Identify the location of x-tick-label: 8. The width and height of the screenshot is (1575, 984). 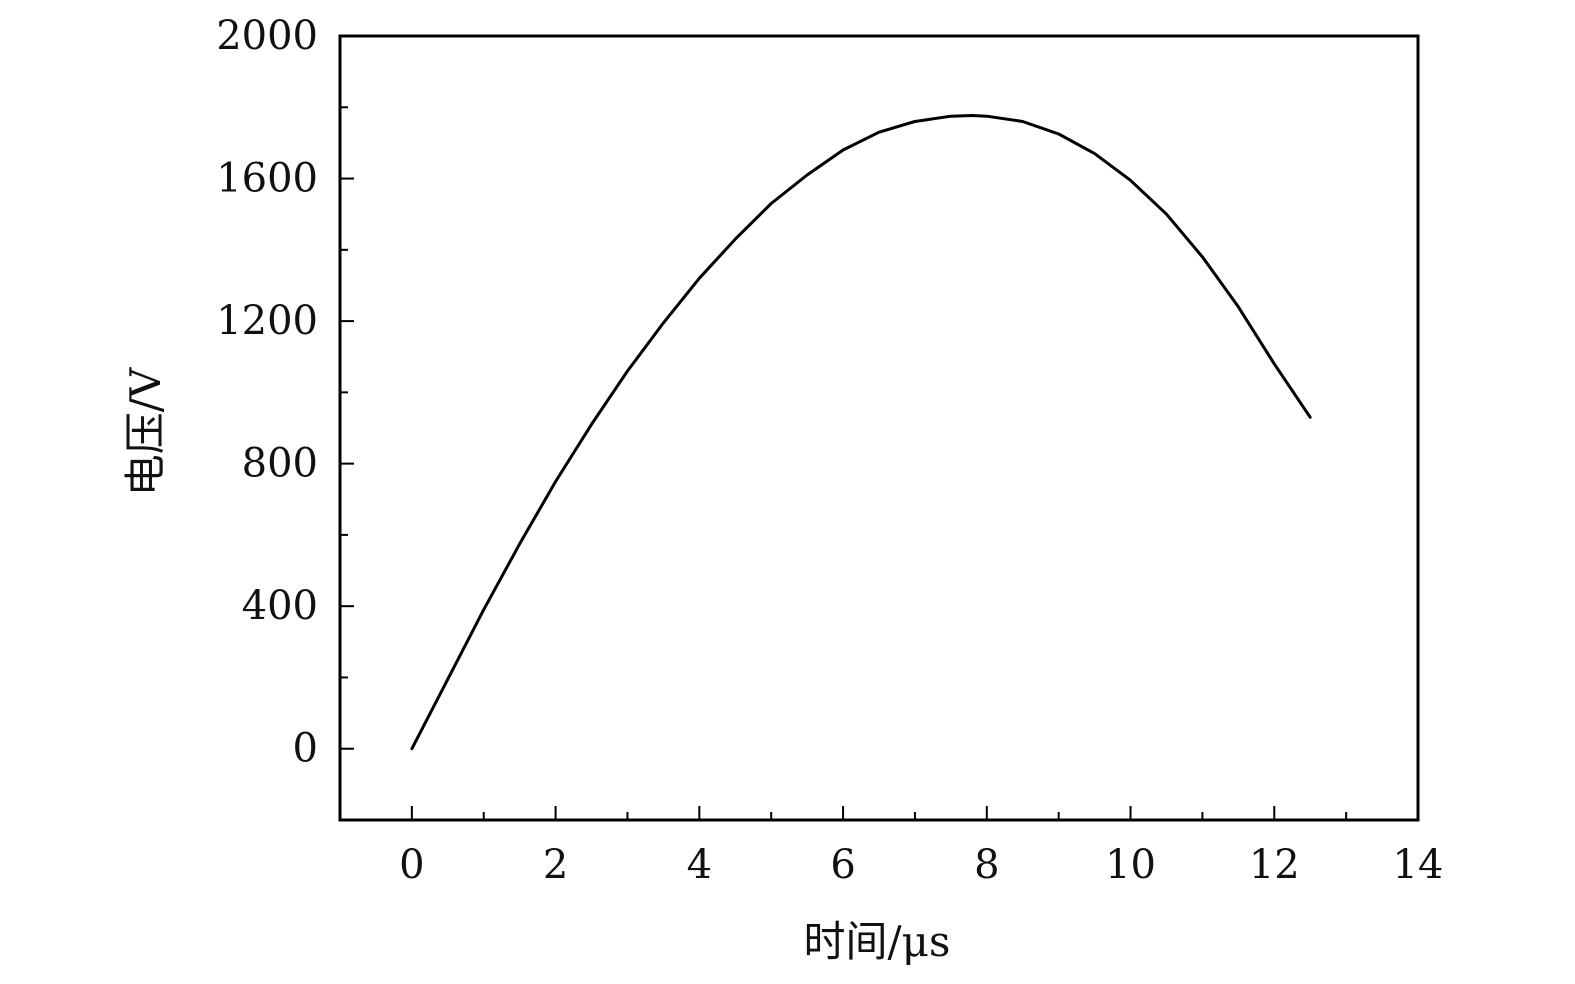
(986, 865).